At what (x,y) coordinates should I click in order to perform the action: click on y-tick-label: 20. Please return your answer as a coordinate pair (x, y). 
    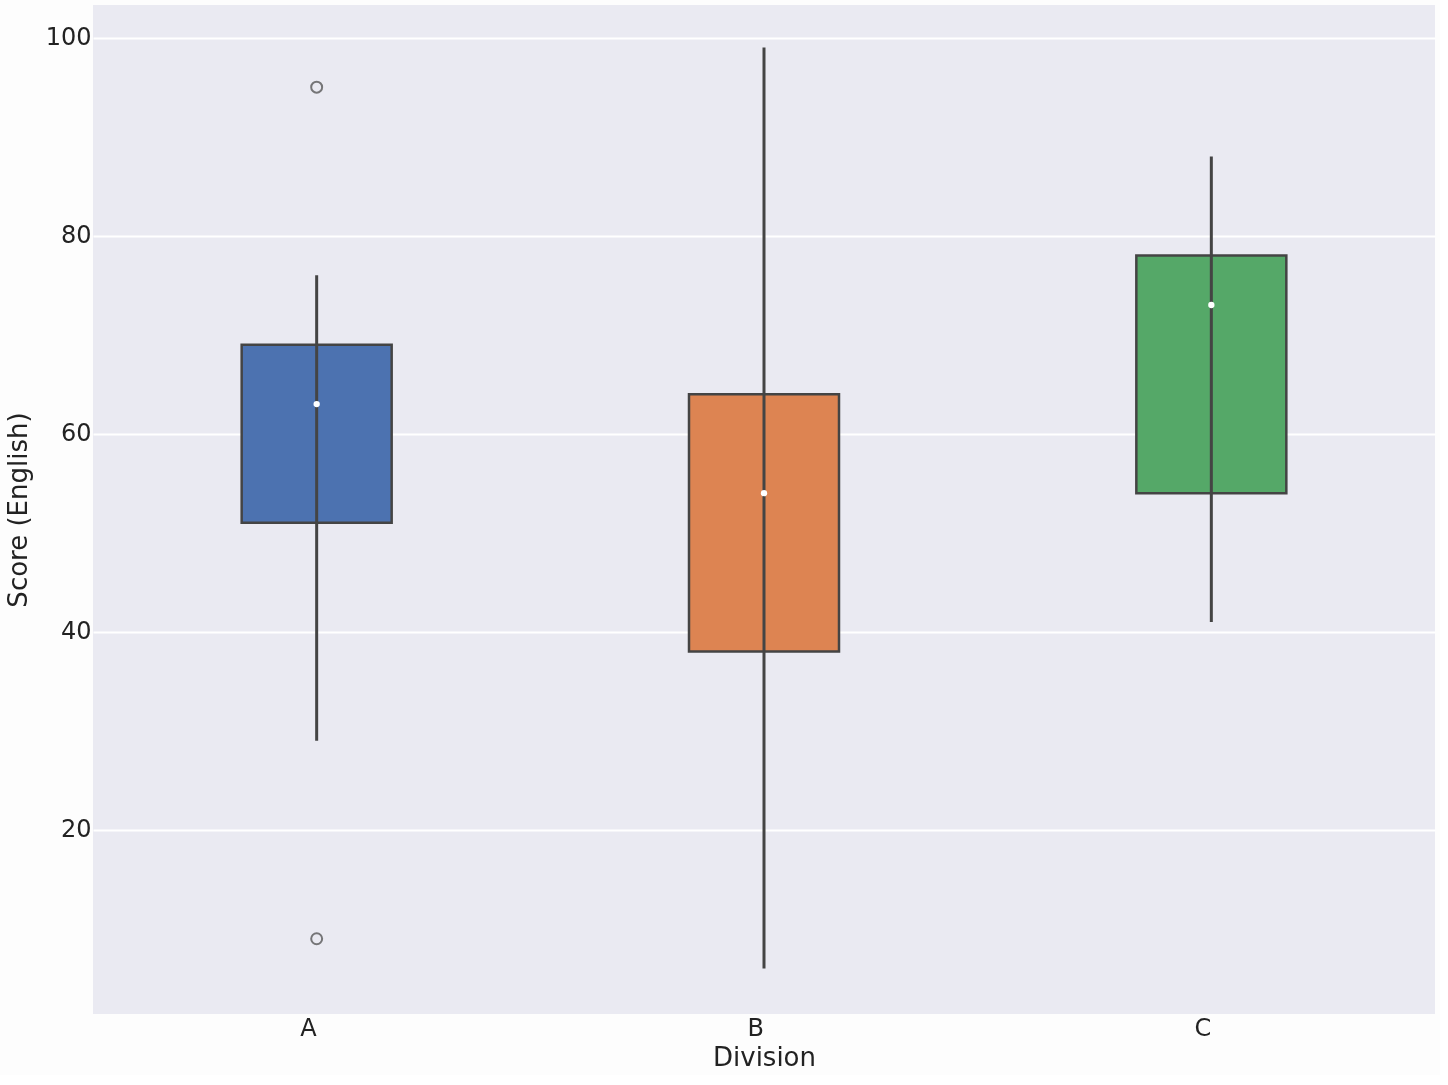
    Looking at the image, I should click on (76, 829).